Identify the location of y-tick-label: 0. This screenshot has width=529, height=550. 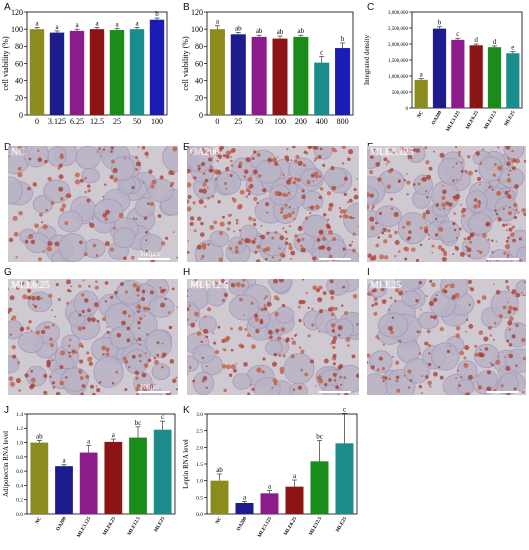
(407, 109).